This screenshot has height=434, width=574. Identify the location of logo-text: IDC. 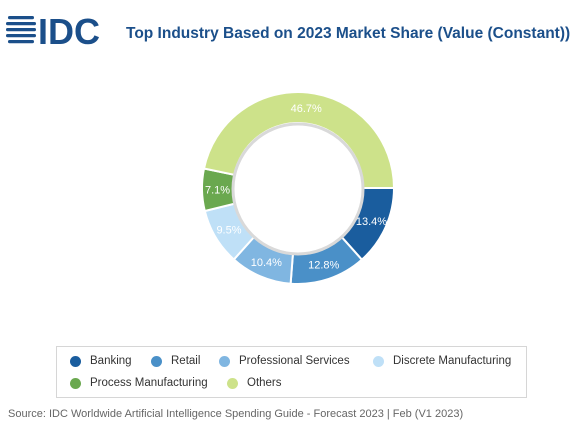
(69, 29).